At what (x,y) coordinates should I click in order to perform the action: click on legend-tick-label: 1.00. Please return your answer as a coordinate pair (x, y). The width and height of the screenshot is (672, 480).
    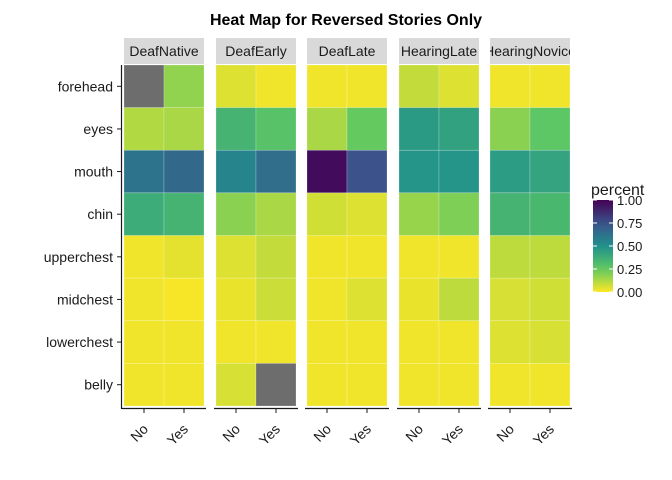
    Looking at the image, I should click on (629, 200).